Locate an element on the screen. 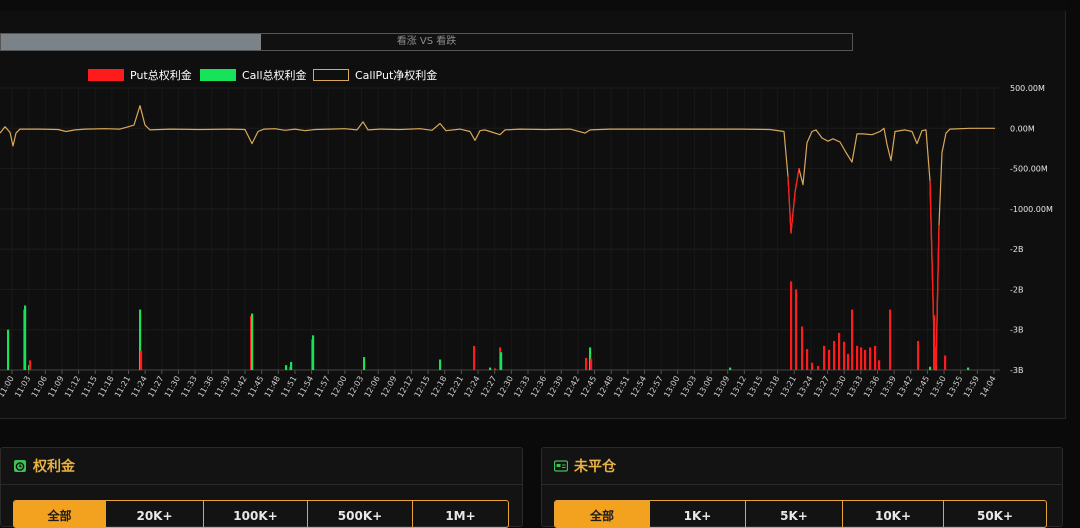 The image size is (1080, 528). legend-label-net: CallPut净权利金 is located at coordinates (396, 75).